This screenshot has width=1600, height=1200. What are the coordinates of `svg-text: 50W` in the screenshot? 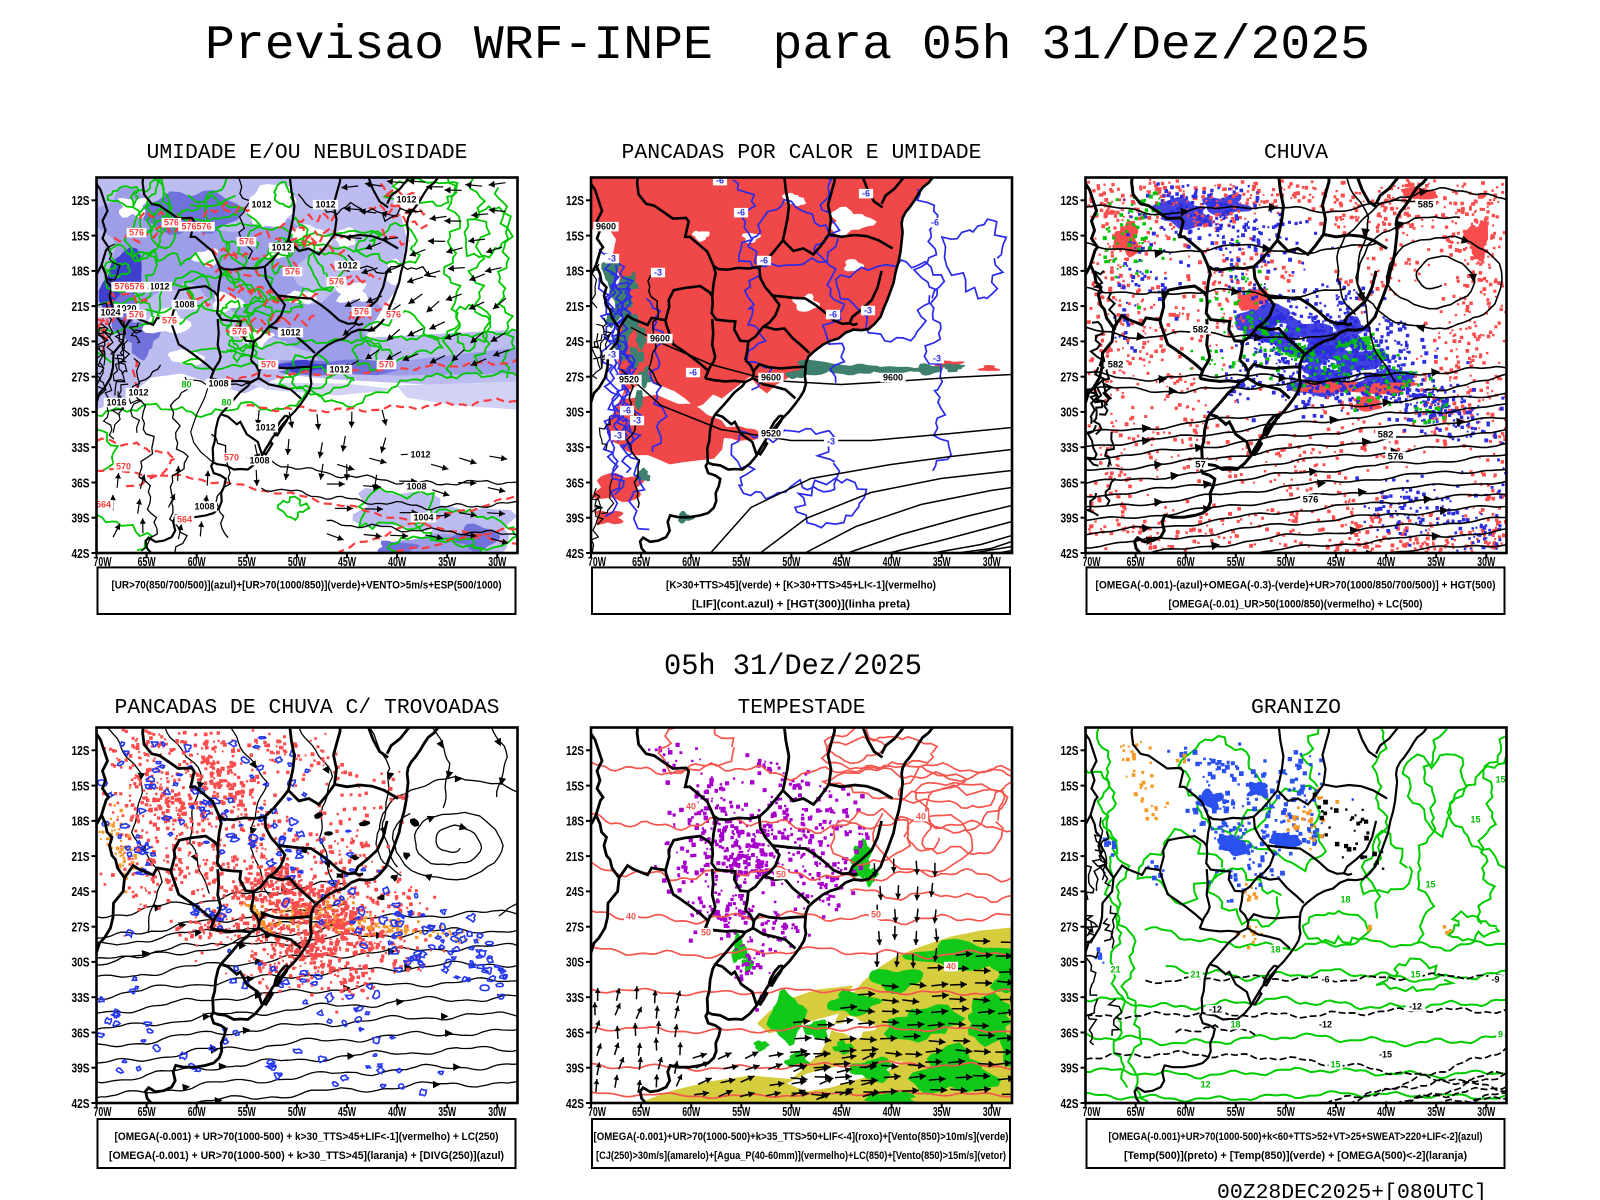 It's located at (1286, 561).